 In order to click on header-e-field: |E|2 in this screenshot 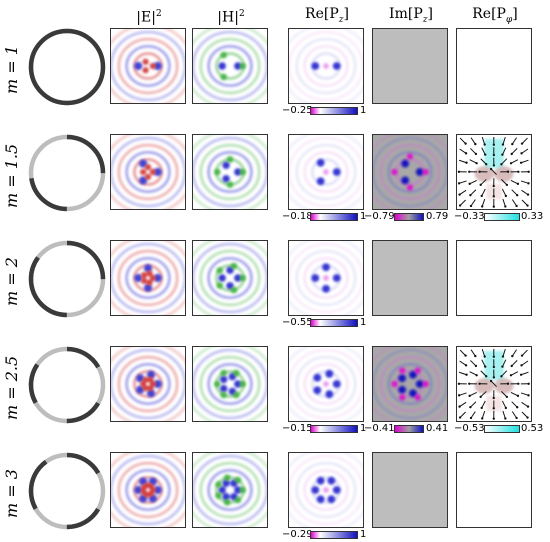, I will do `click(149, 14)`.